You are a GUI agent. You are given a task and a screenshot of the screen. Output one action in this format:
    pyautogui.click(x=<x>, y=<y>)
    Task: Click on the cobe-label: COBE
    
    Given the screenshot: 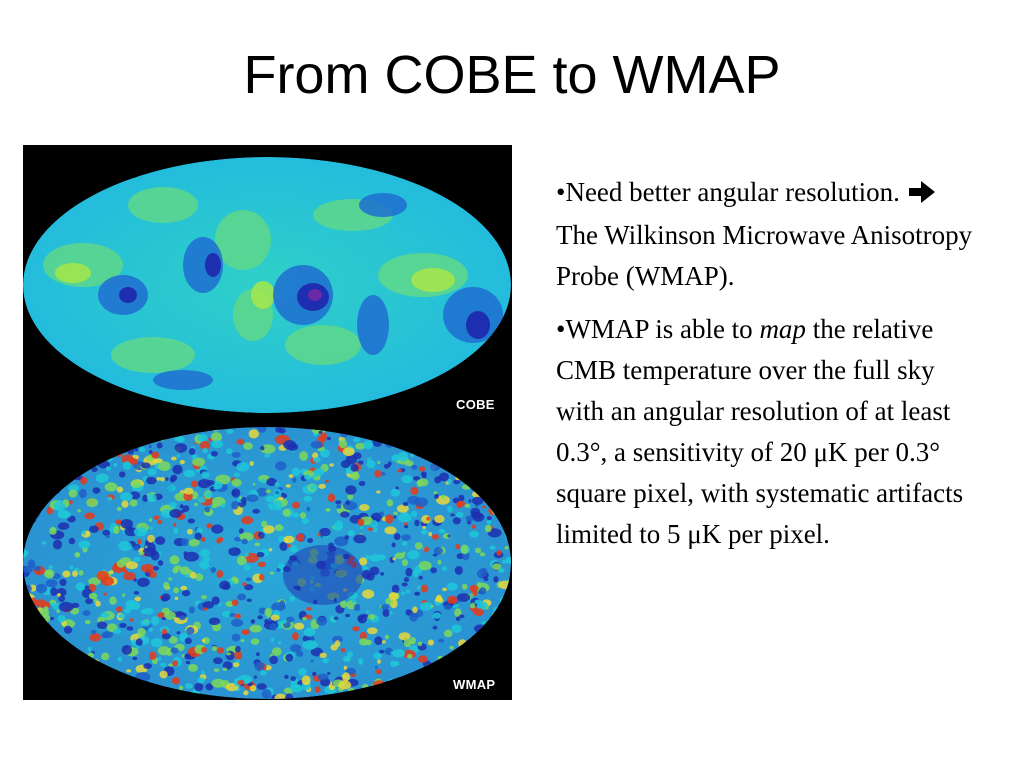 What is the action you would take?
    pyautogui.click(x=475, y=404)
    